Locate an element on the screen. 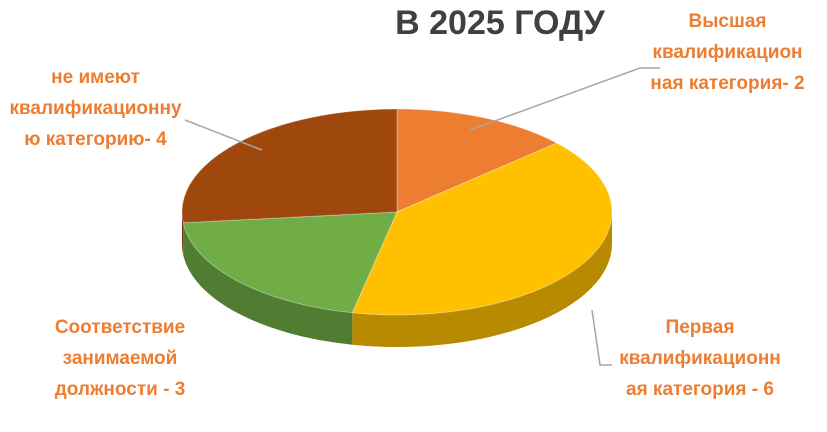 This screenshot has height=432, width=827. chart-title: В 2025 ГОДУ is located at coordinates (500, 23).